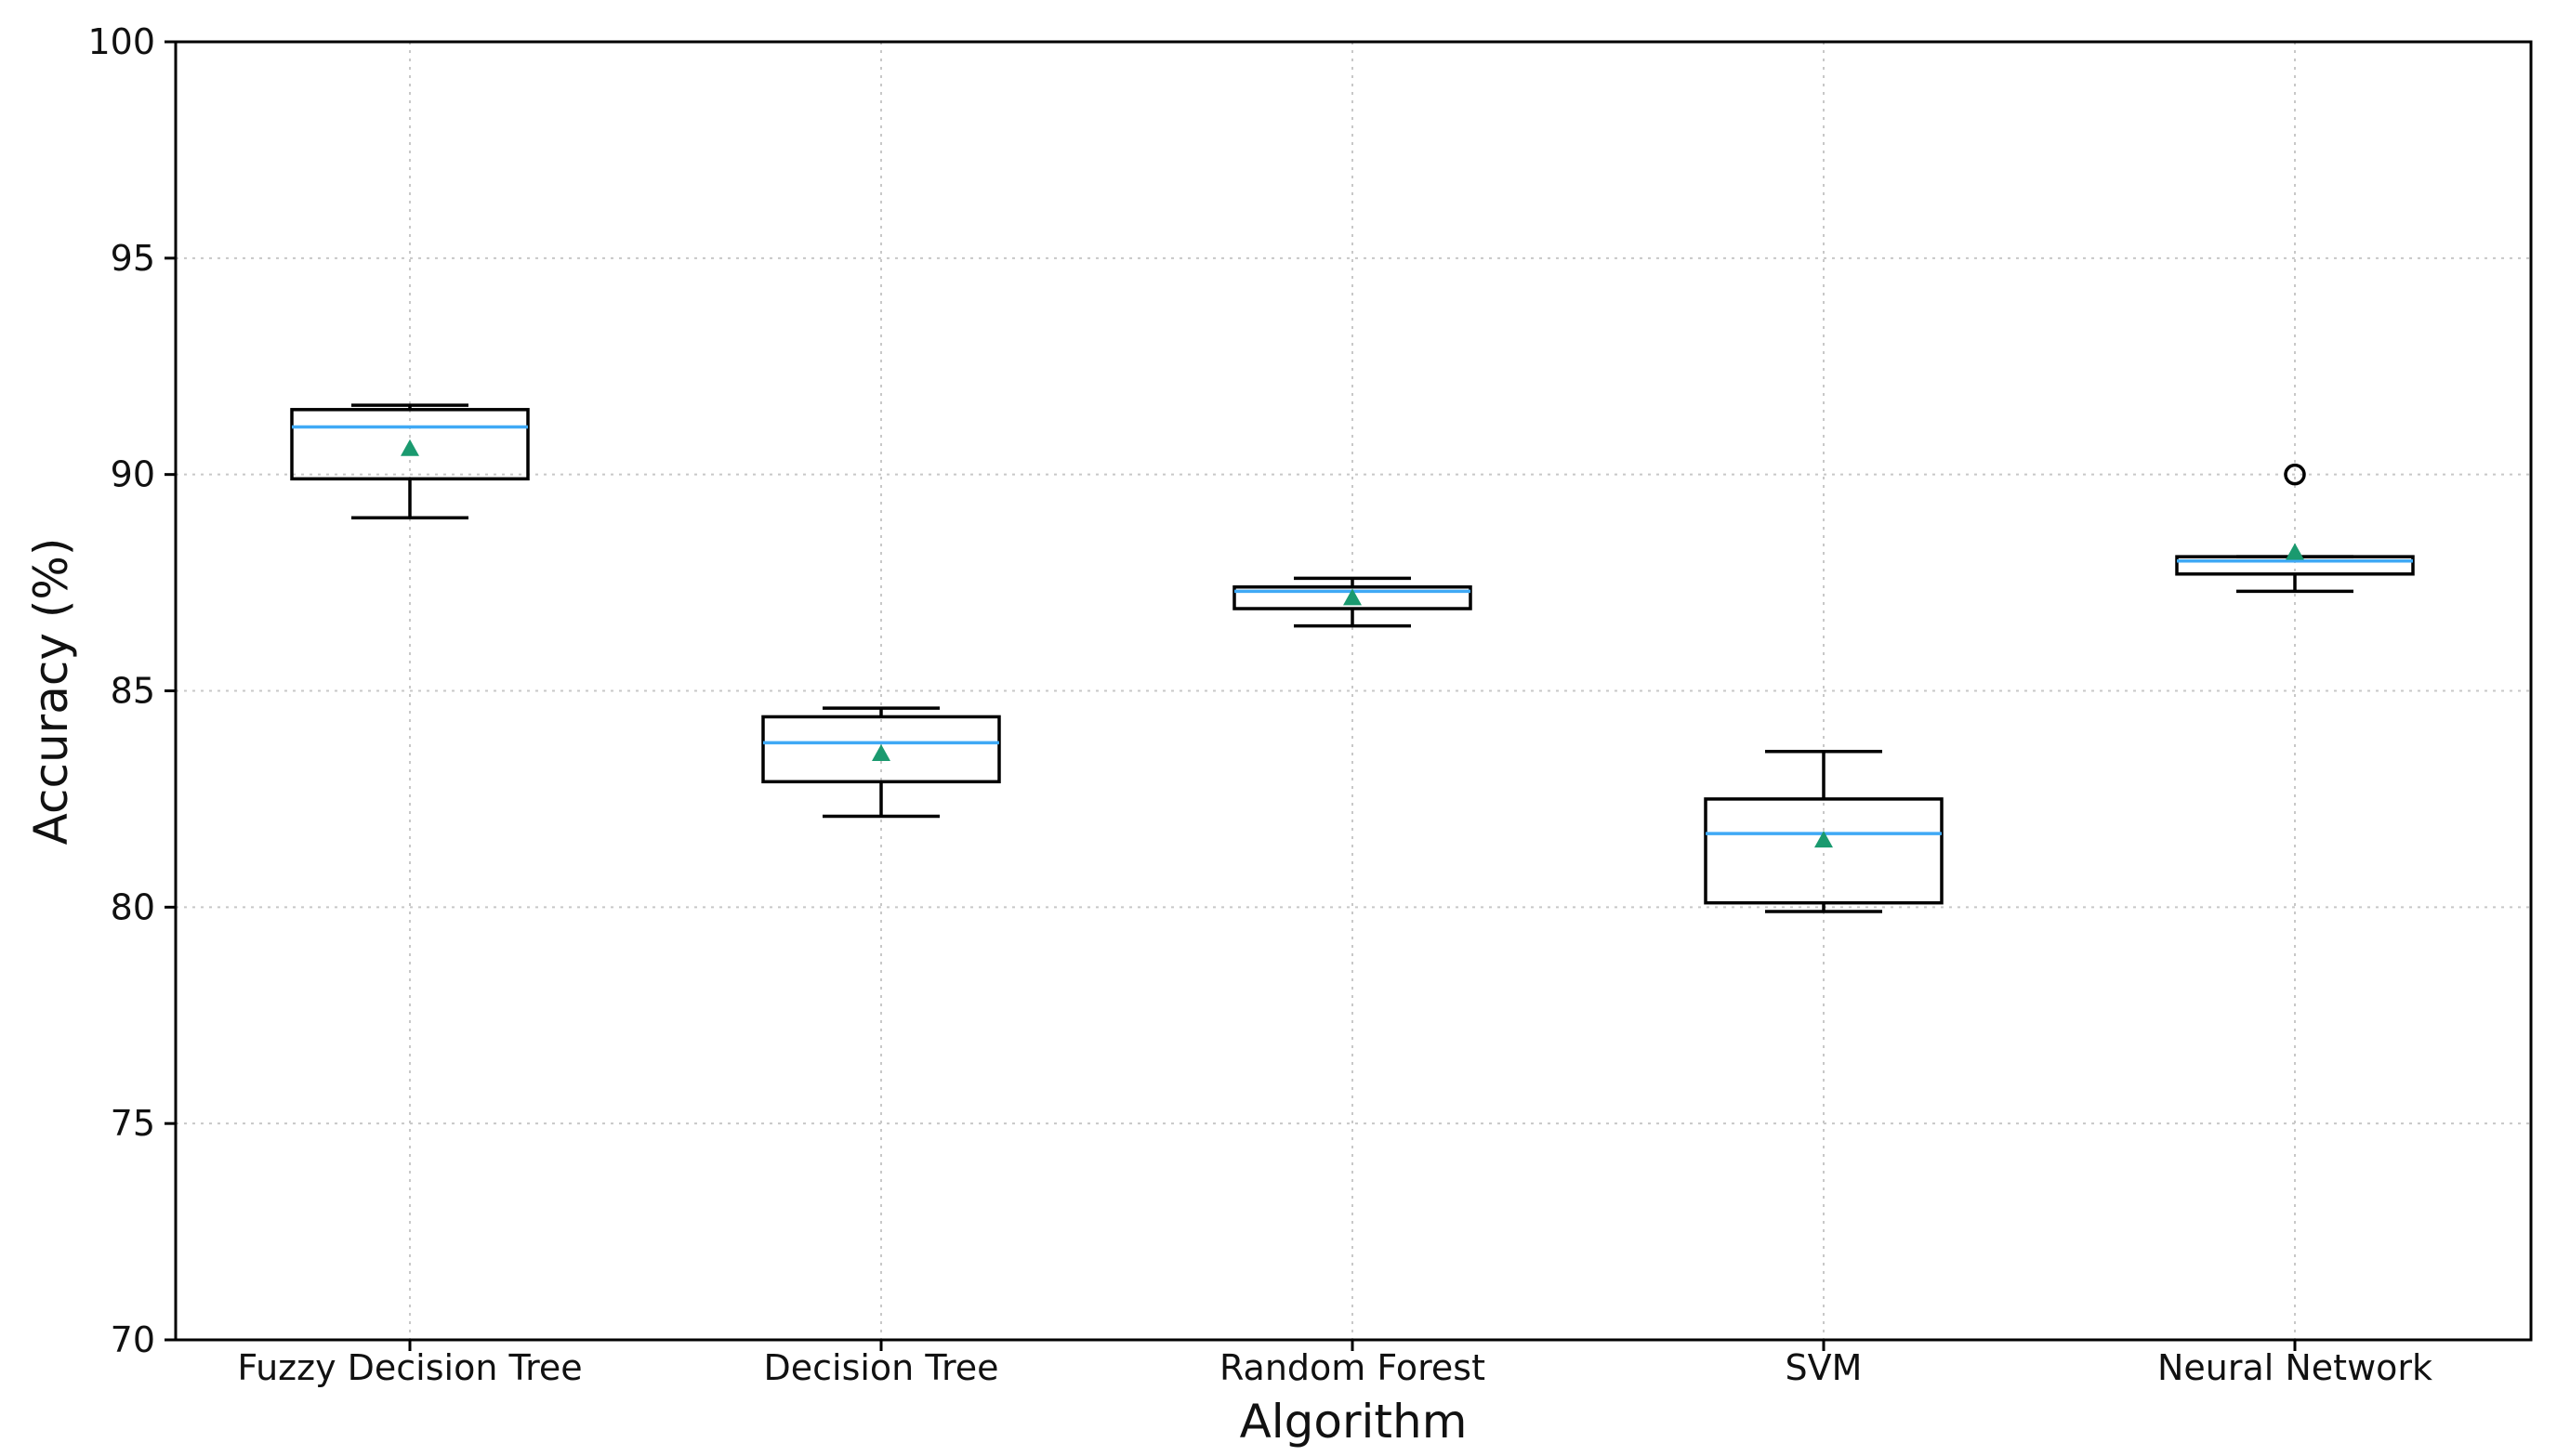 This screenshot has height=1456, width=2557. Describe the element at coordinates (133, 906) in the screenshot. I see `y-tick-label: 80` at that location.